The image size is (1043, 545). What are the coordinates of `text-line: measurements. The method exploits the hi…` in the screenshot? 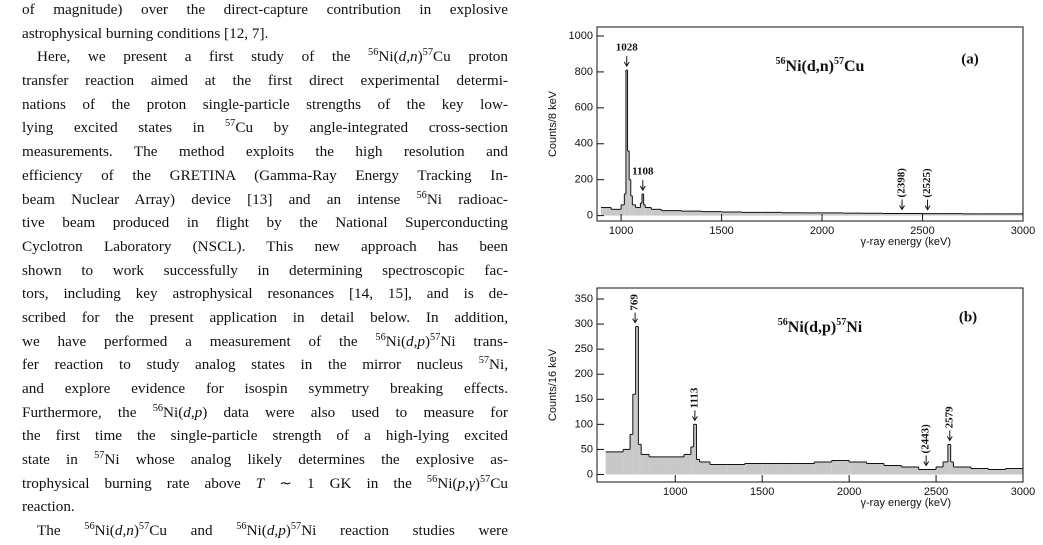 It's located at (265, 152).